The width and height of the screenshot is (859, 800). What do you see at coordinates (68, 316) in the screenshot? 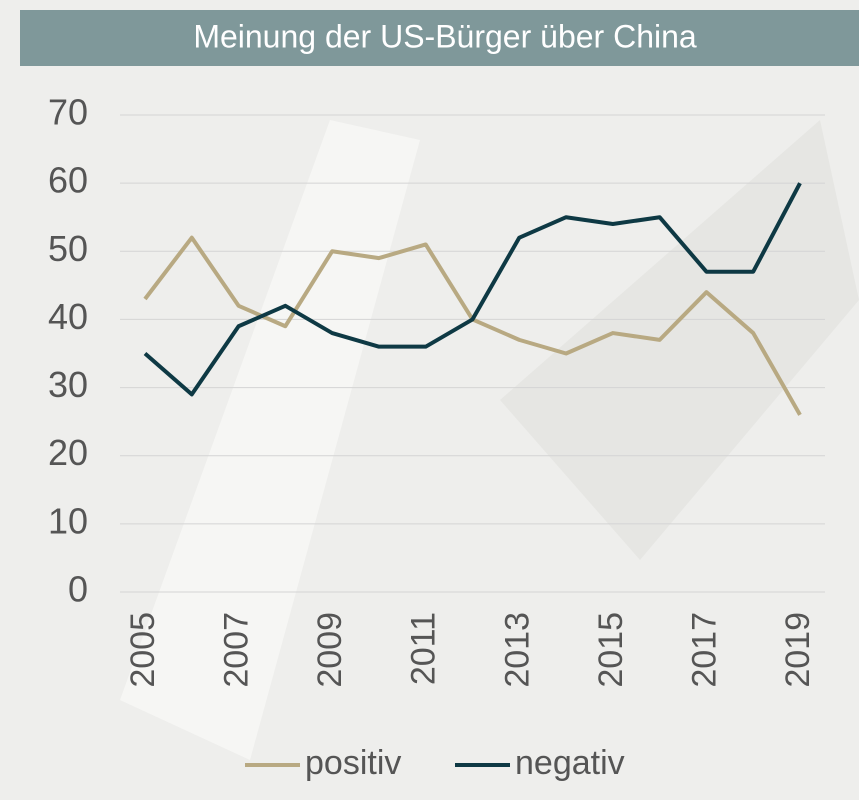
I see `y-tick-label: 40` at bounding box center [68, 316].